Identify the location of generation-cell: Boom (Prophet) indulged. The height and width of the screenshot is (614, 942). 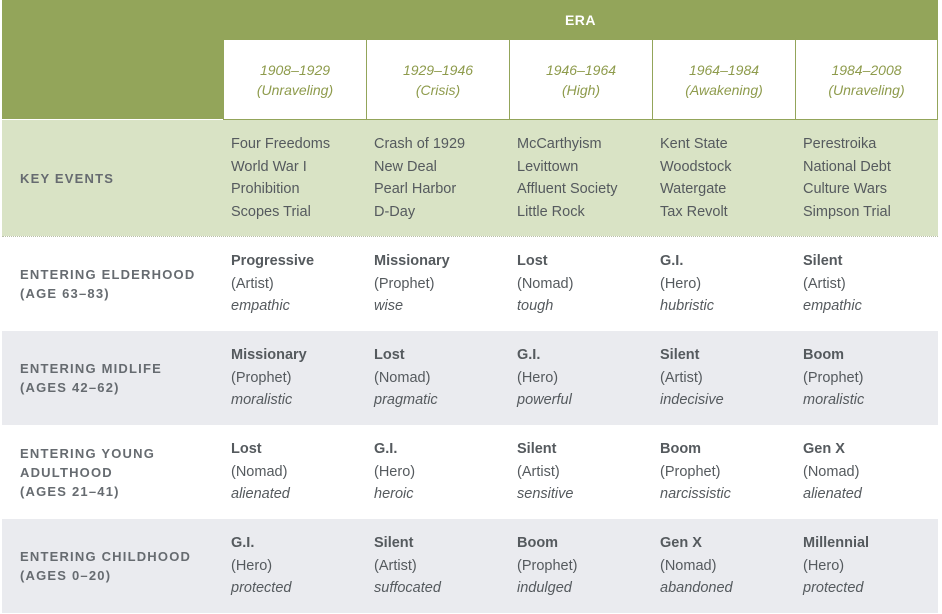
(580, 566).